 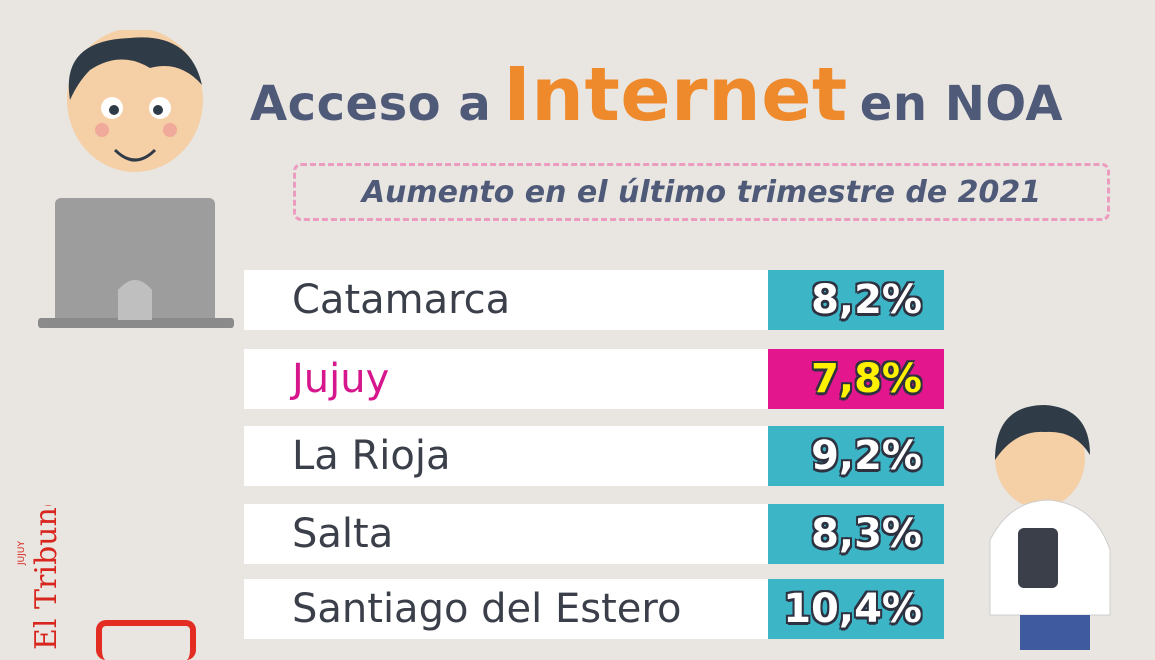 I want to click on chart-title: Acceso a Internet en NOA, so click(x=690, y=102).